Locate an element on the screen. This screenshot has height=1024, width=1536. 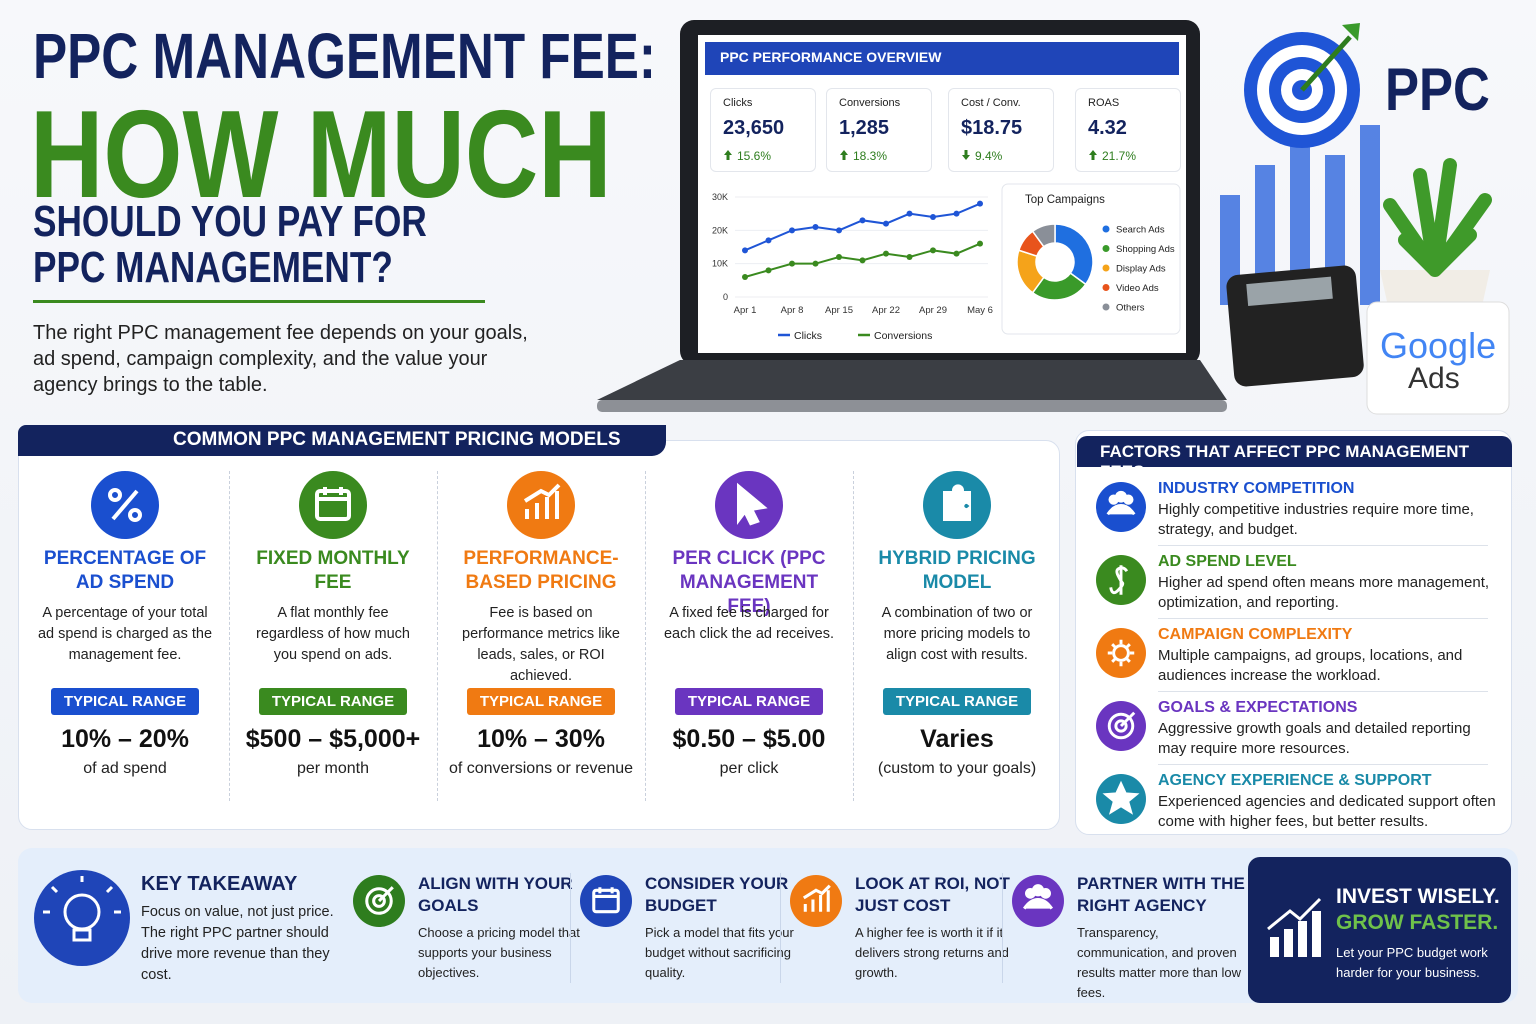
laptop-keyboard is located at coordinates (912, 380).